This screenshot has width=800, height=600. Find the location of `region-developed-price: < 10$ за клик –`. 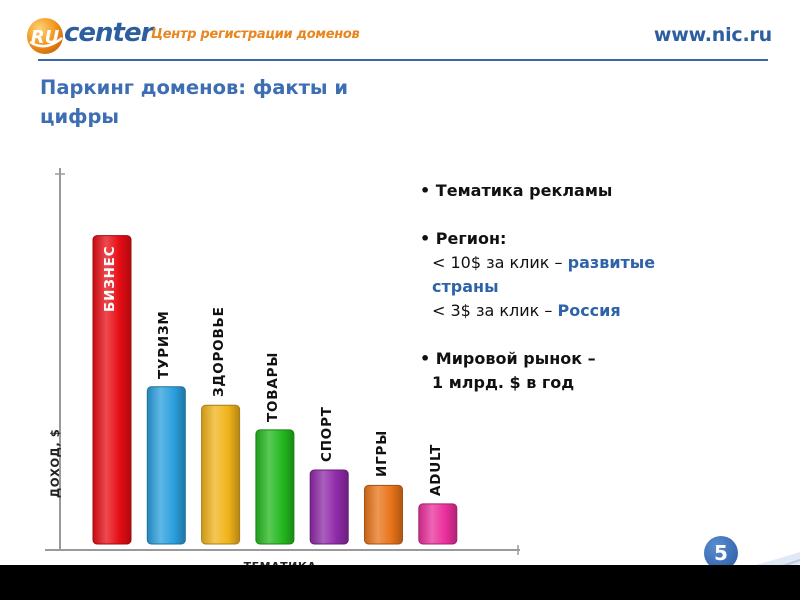

region-developed-price: < 10$ за клик – is located at coordinates (500, 262).